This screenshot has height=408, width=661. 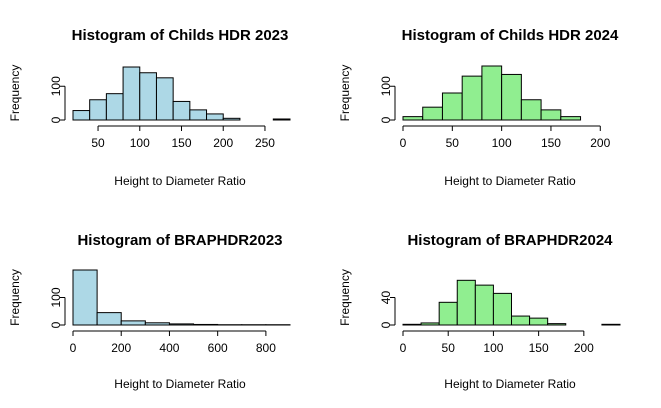 I want to click on x-tick-label: 250, so click(x=265, y=143).